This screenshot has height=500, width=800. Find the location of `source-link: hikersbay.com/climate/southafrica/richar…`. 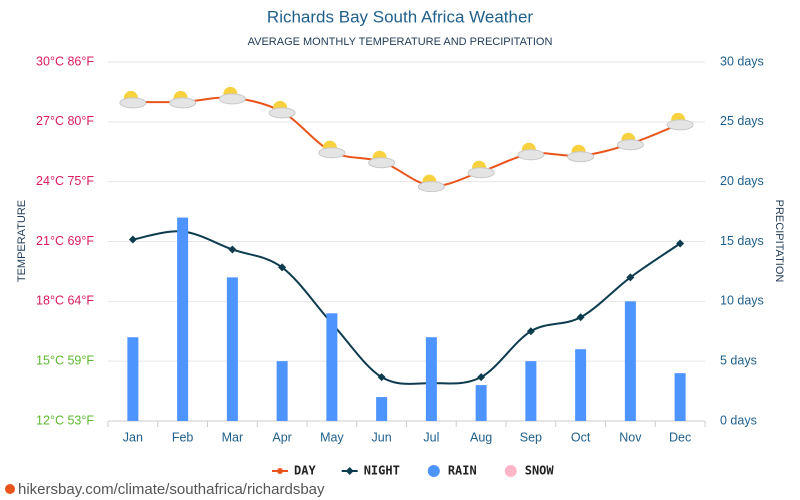

source-link: hikersbay.com/climate/southafrica/richar… is located at coordinates (171, 489).